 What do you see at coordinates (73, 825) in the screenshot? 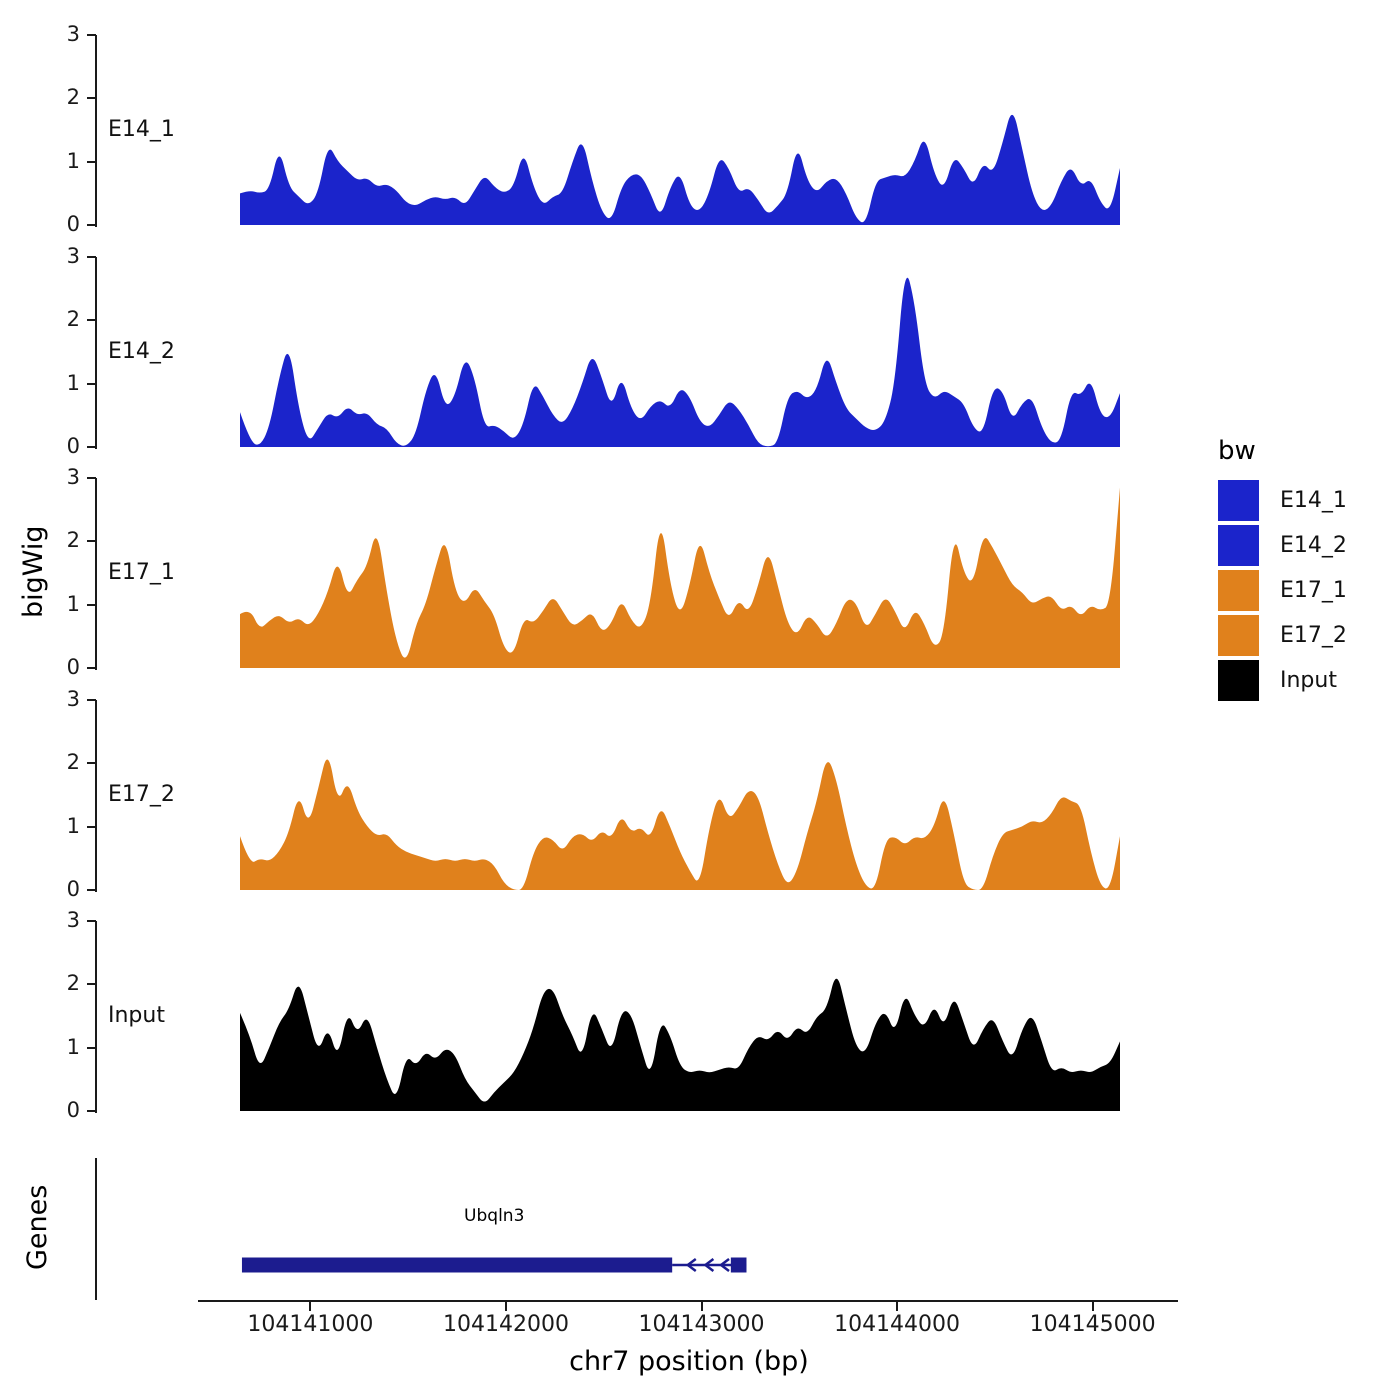
I see `y-tick-label-E17_2-1: 1` at bounding box center [73, 825].